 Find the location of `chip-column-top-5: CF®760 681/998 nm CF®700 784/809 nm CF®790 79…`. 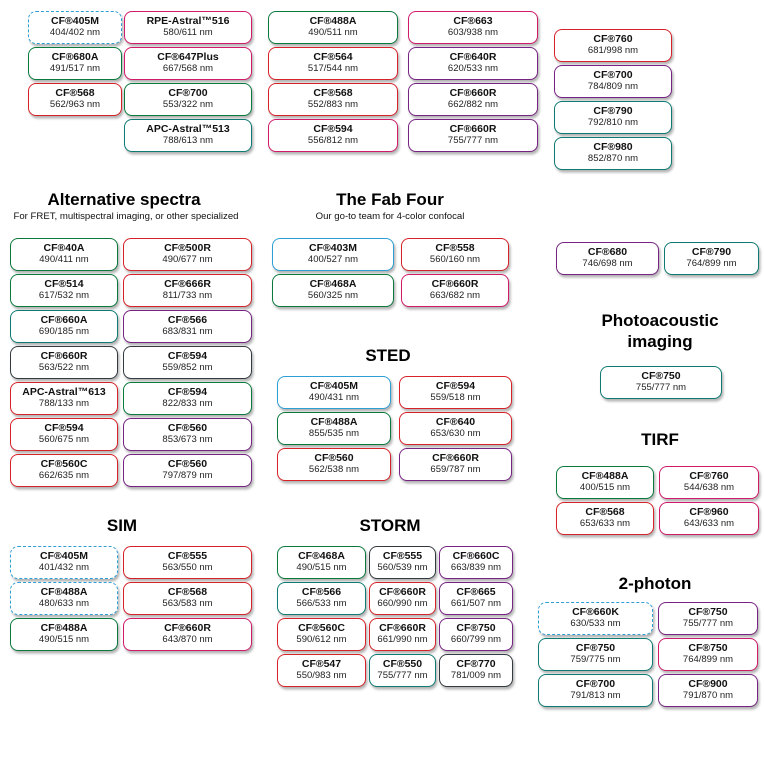

chip-column-top-5: CF®760 681/998 nm CF®700 784/809 nm CF®790 79… is located at coordinates (613, 99).